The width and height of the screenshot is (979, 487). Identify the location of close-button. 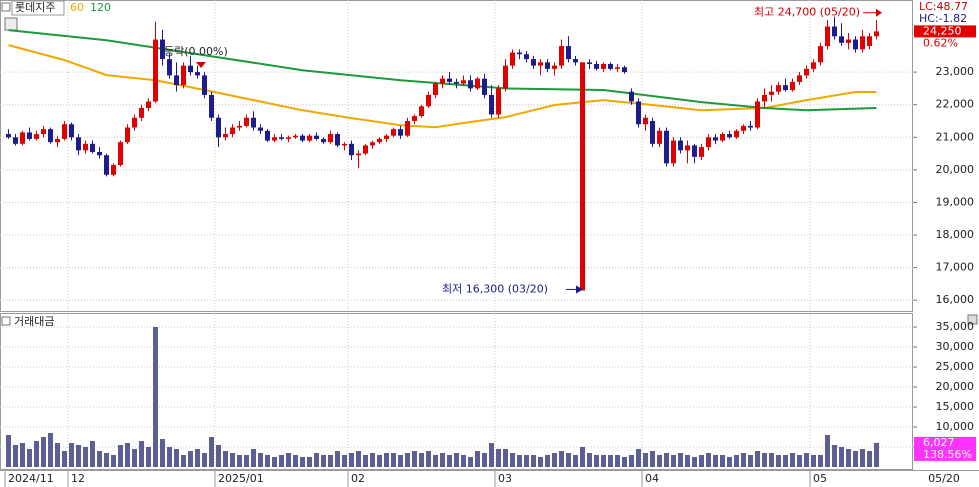
(972, 319).